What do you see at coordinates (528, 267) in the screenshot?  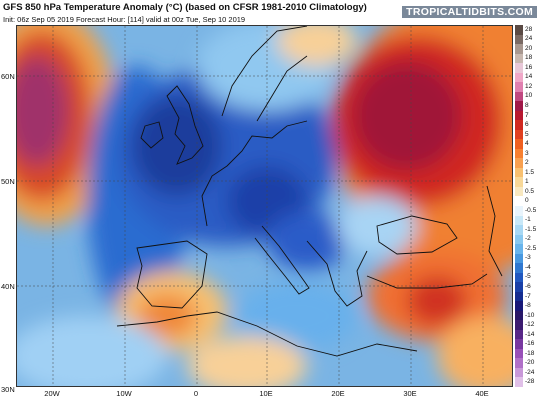 I see `colorbar-label: -4` at bounding box center [528, 267].